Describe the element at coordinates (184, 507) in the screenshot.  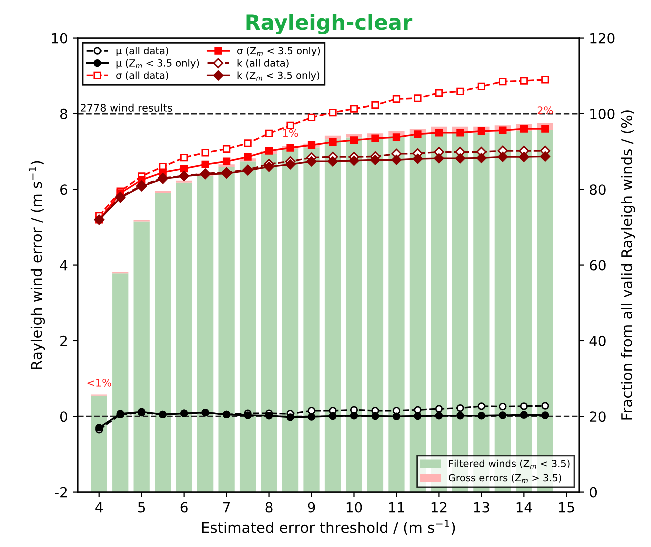
I see `x-tick-label: 6` at that location.